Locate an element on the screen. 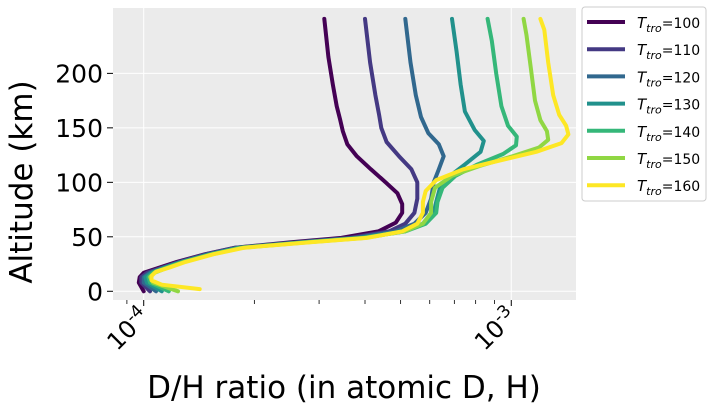 Image resolution: width=713 pixels, height=414 pixels. legend-label: Ttro=150 is located at coordinates (668, 160).